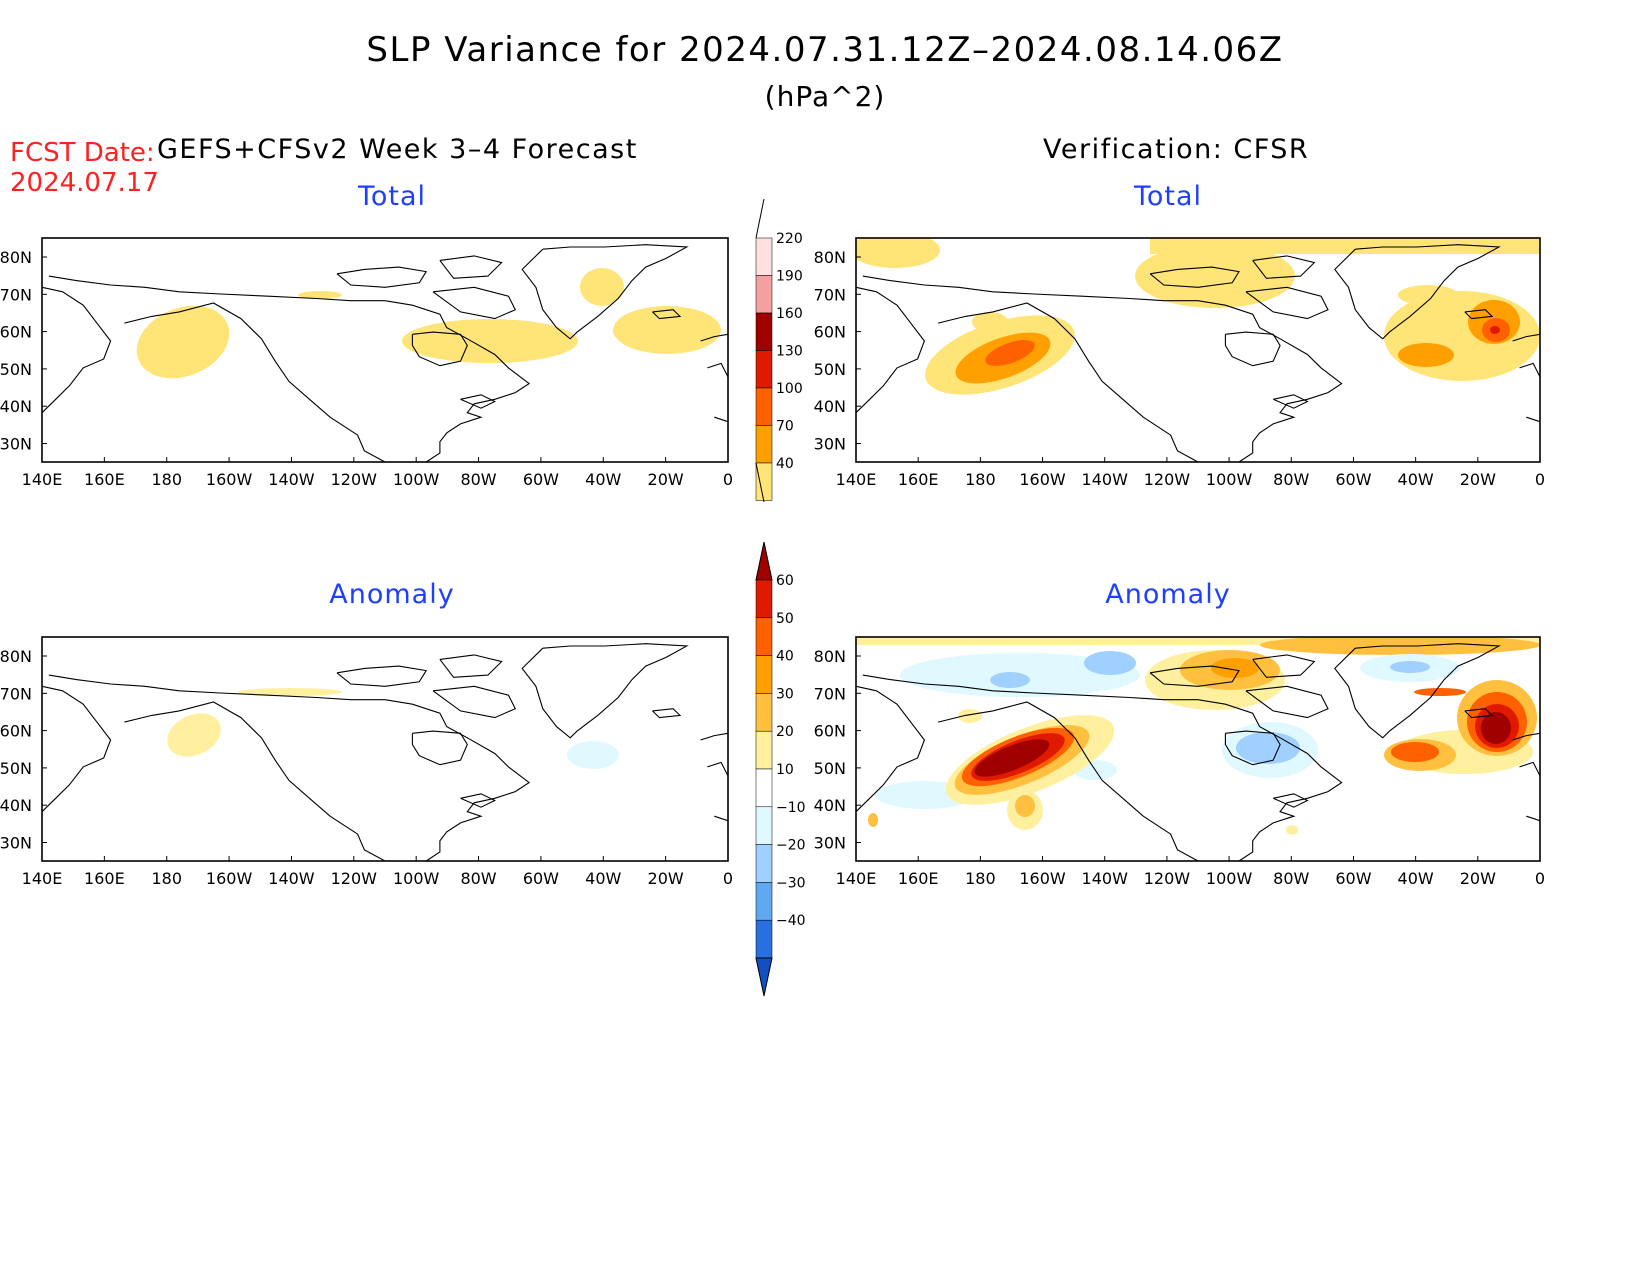  I want to click on colorbar-anomaly-label: 60, so click(785, 581).